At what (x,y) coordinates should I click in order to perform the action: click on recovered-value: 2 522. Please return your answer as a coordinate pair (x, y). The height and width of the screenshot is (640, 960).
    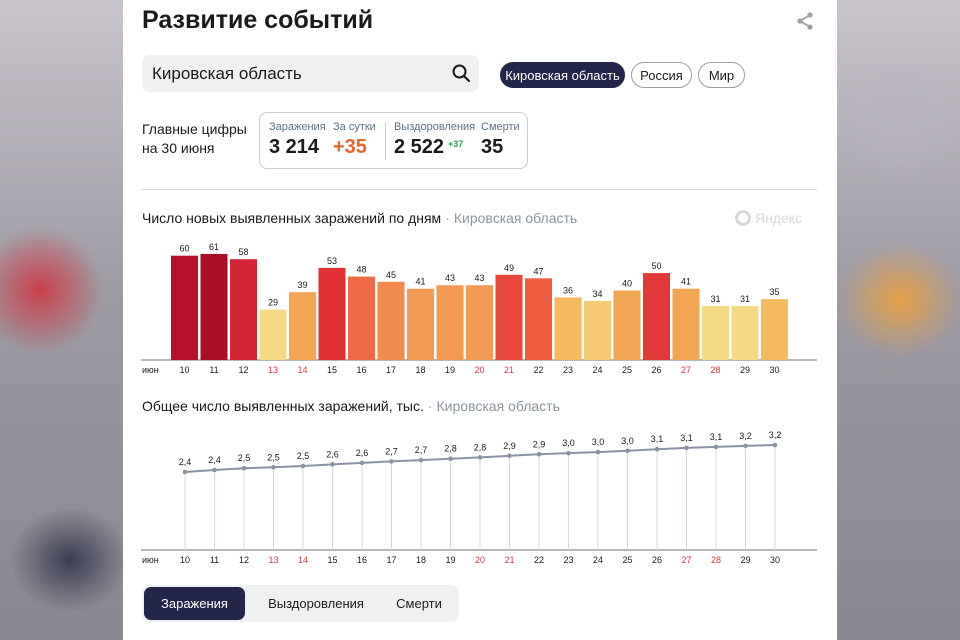
    Looking at the image, I should click on (419, 147).